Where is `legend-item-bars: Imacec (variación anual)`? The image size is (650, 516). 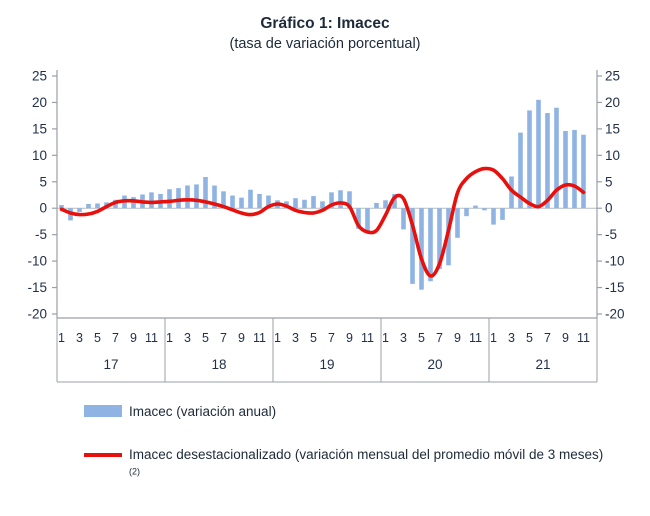
legend-item-bars: Imacec (variación anual) is located at coordinates (364, 412).